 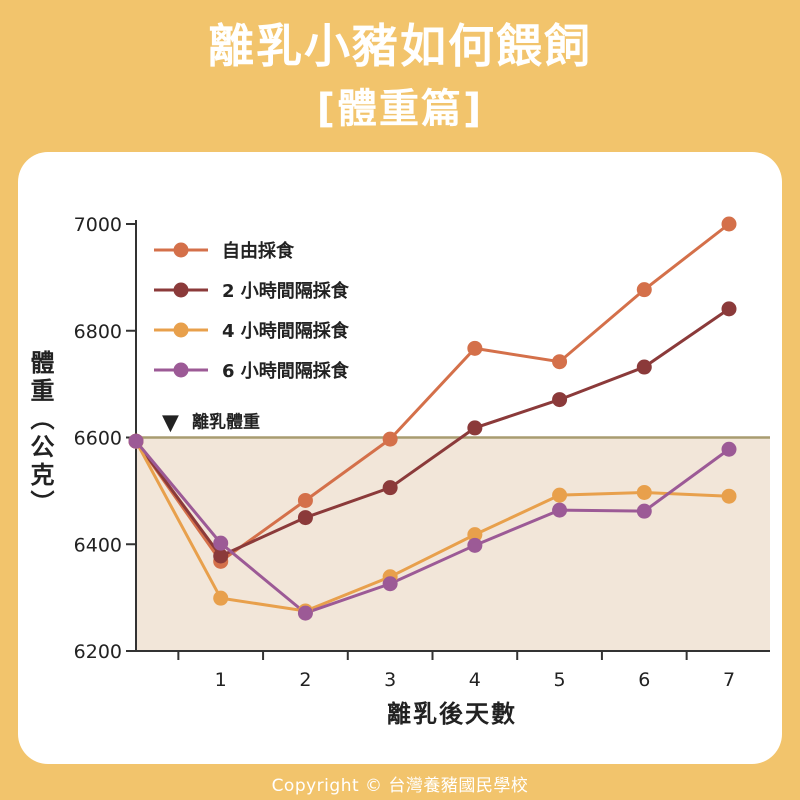 I want to click on x-tick-label: 3, so click(x=390, y=680).